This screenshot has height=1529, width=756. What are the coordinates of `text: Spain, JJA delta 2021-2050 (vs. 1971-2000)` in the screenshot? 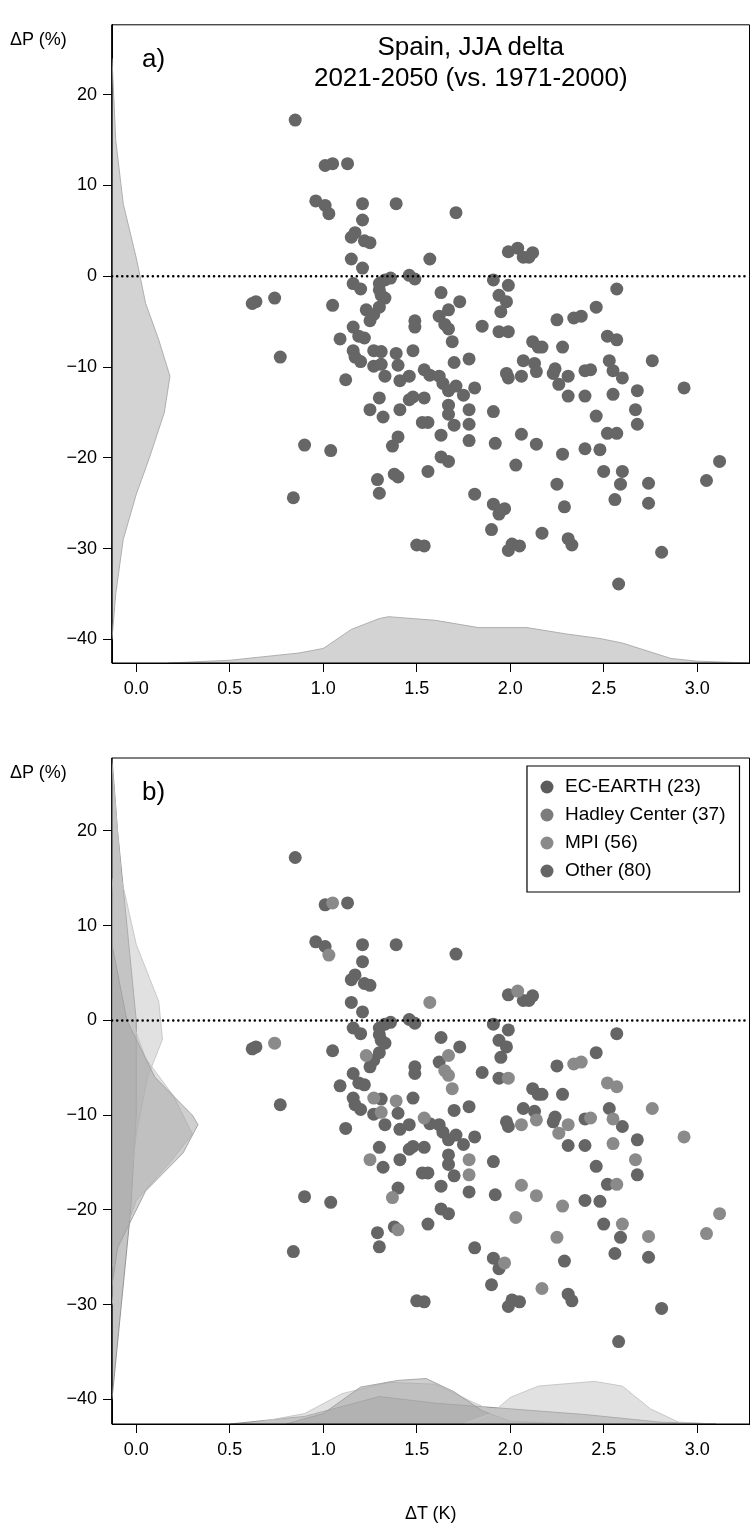 It's located at (470, 61).